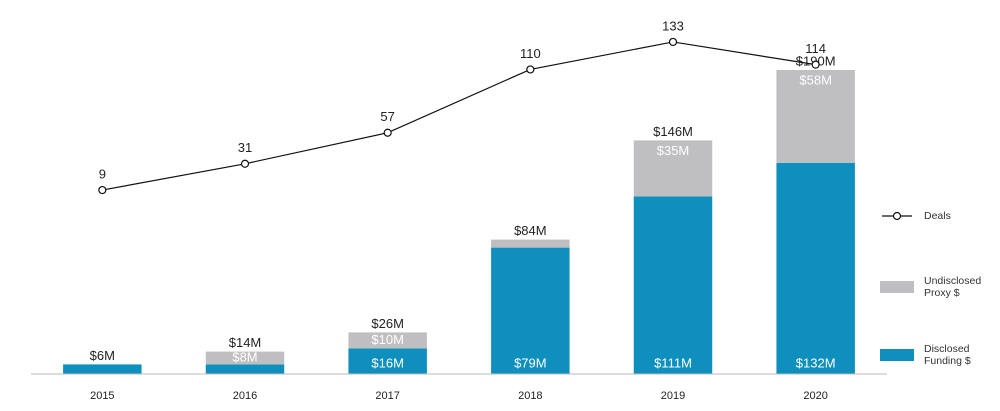 The height and width of the screenshot is (411, 1000). What do you see at coordinates (816, 362) in the screenshot?
I see `segment-label: $132M` at bounding box center [816, 362].